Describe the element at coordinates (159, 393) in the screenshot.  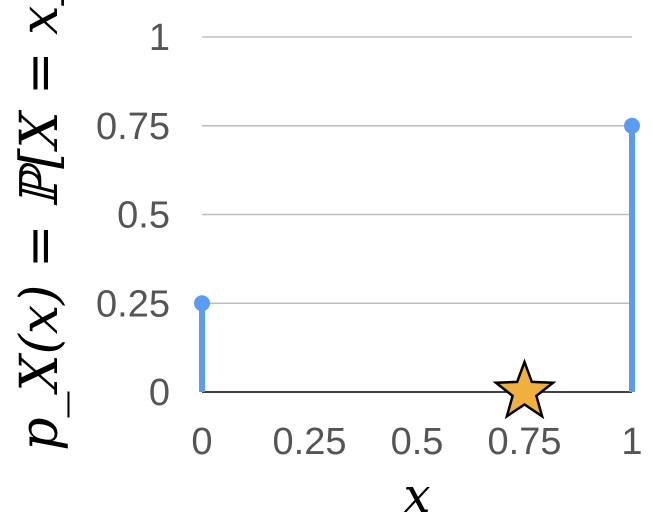
I see `y-tick-label: 0` at that location.